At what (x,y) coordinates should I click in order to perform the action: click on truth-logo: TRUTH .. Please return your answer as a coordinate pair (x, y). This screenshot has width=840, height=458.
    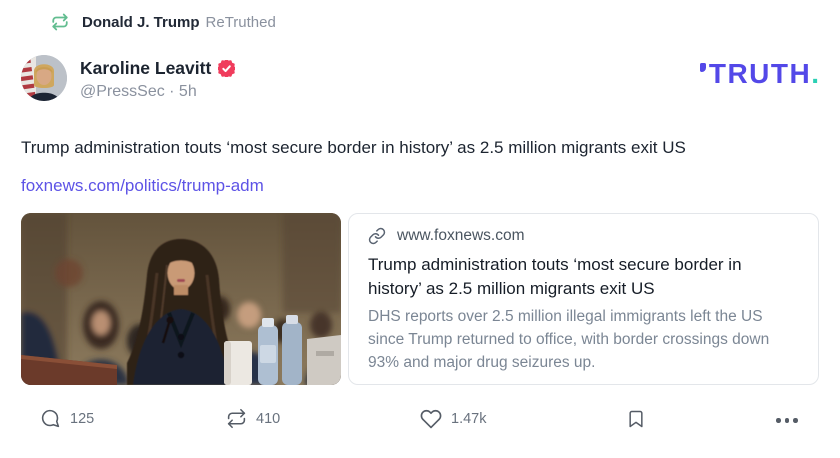
    Looking at the image, I should click on (759, 73).